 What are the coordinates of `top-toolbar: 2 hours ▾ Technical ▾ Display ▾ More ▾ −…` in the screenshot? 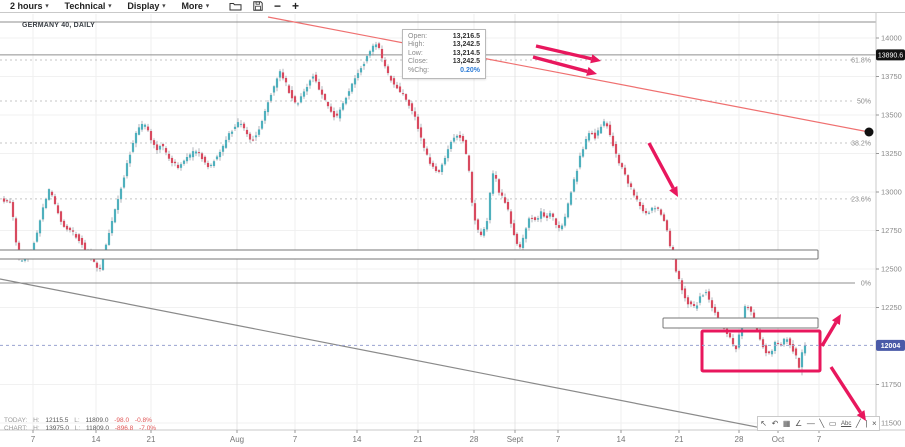 It's located at (452, 6).